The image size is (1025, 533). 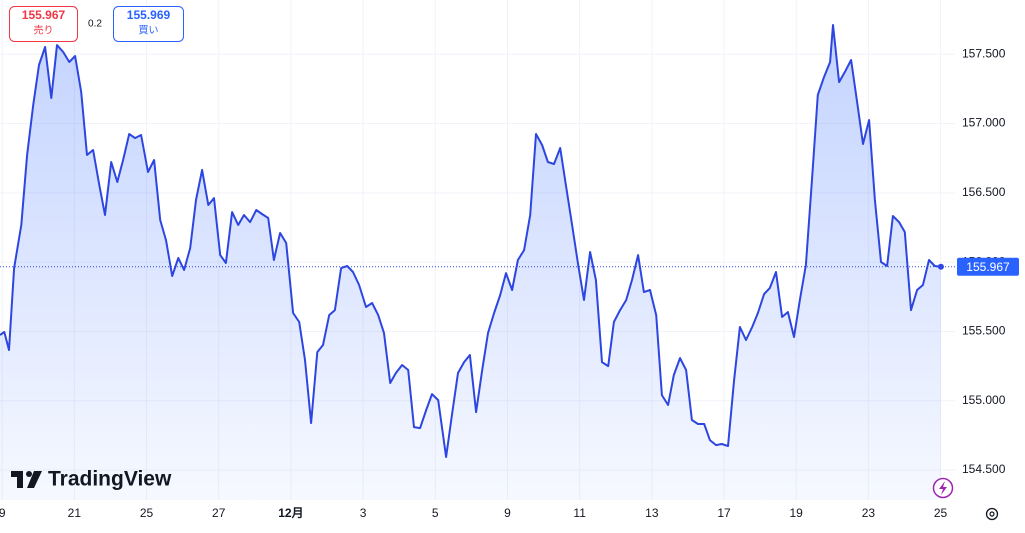 I want to click on brand-name: TradingView, so click(x=110, y=479).